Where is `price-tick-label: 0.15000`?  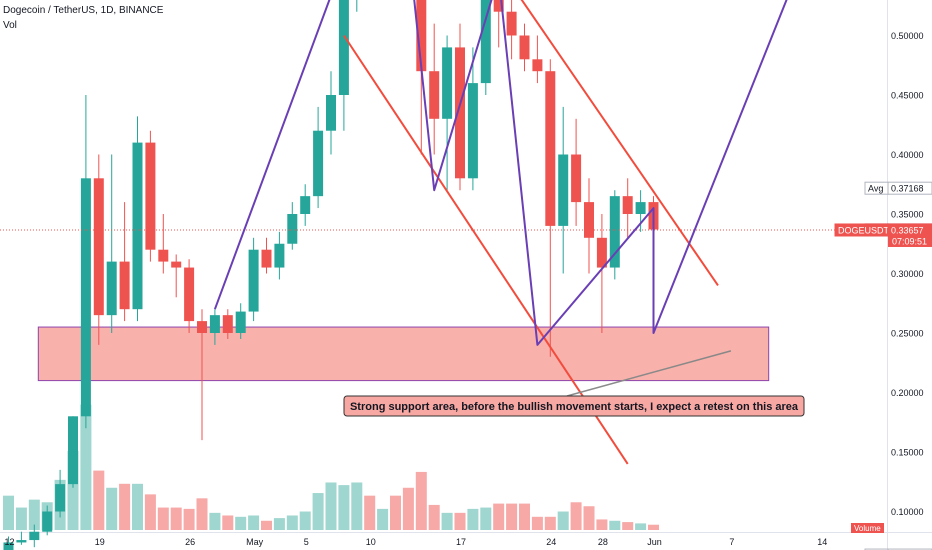 price-tick-label: 0.15000 is located at coordinates (907, 453).